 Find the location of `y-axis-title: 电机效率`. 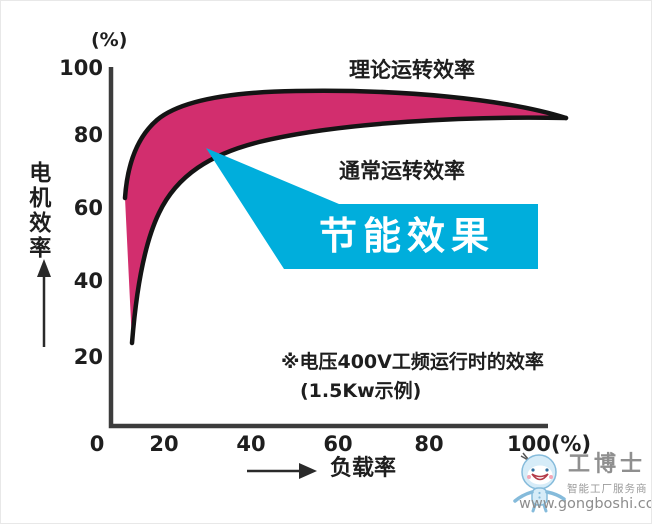

y-axis-title: 电机效率 is located at coordinates (38, 211).